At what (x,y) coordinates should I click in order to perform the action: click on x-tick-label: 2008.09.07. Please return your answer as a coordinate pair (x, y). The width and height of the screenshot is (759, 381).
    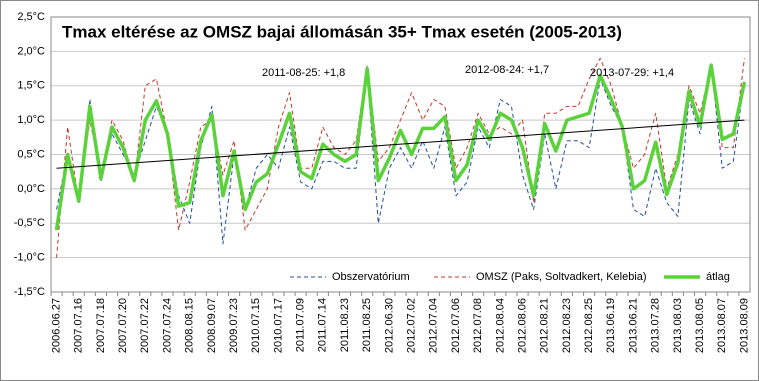
    Looking at the image, I should click on (212, 325).